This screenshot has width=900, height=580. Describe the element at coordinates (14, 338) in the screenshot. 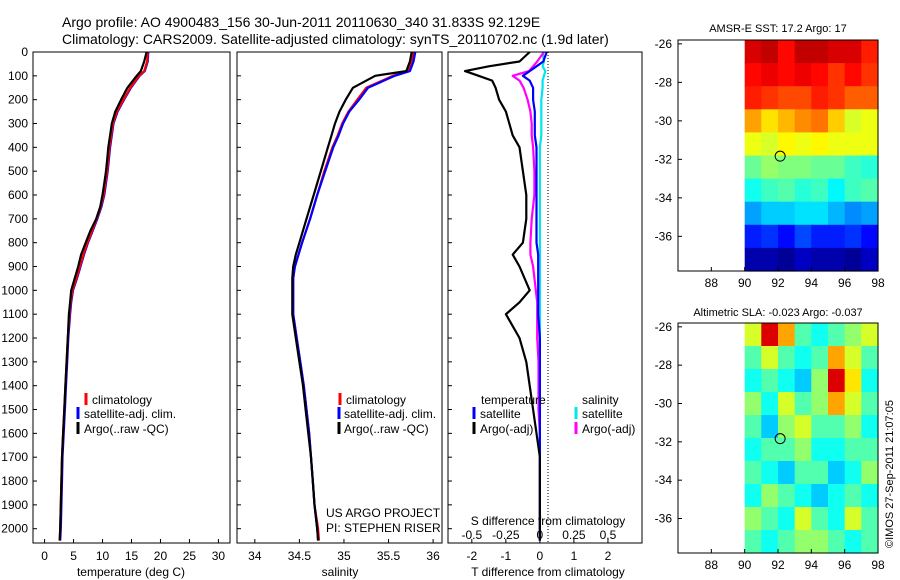

I see `depth-tick-label: 1200` at that location.